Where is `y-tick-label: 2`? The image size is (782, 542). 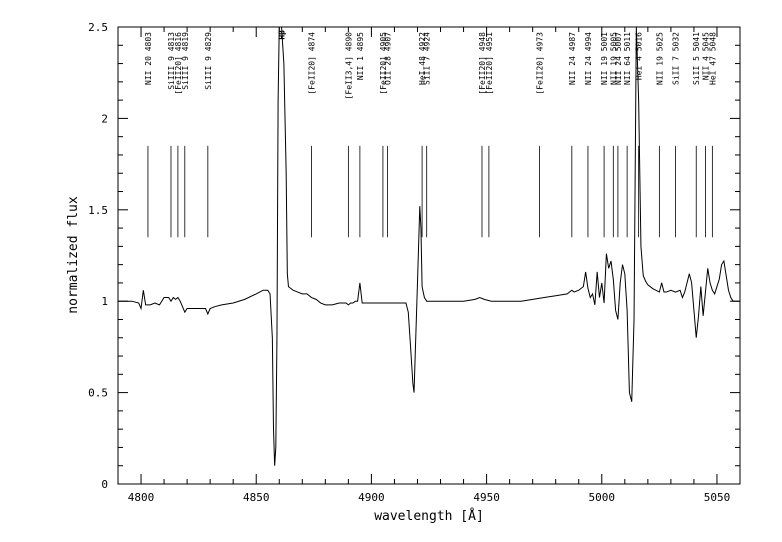 y-tick-label: 2 is located at coordinates (104, 118).